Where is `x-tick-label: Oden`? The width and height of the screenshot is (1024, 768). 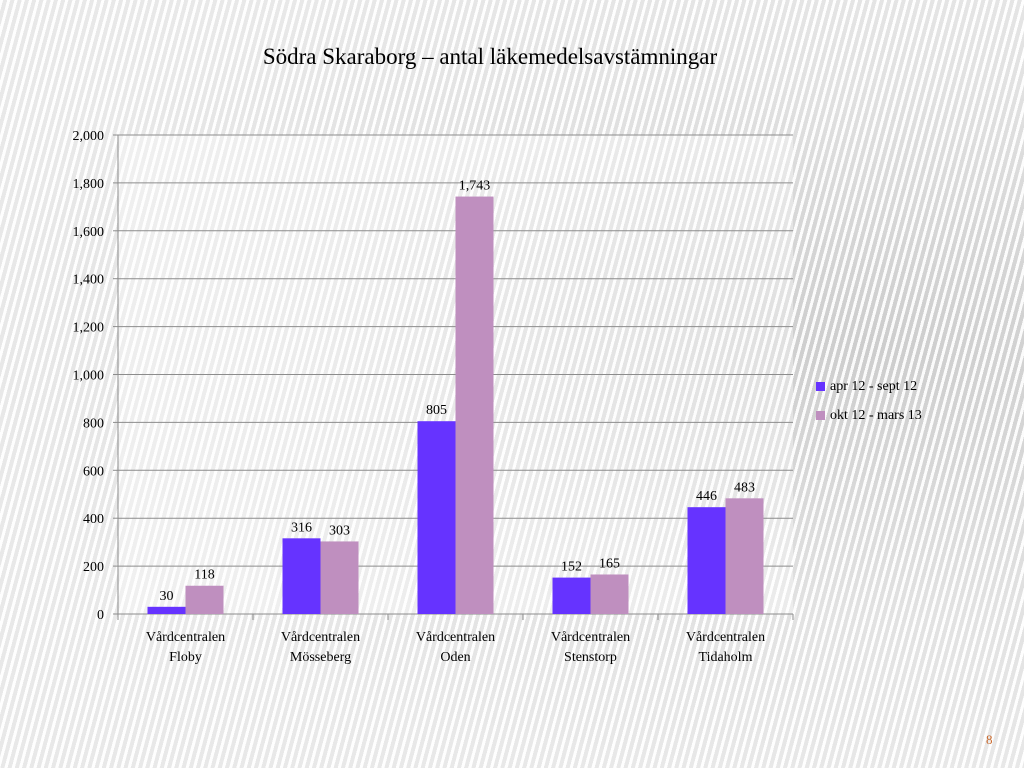
x-tick-label: Oden is located at coordinates (455, 657).